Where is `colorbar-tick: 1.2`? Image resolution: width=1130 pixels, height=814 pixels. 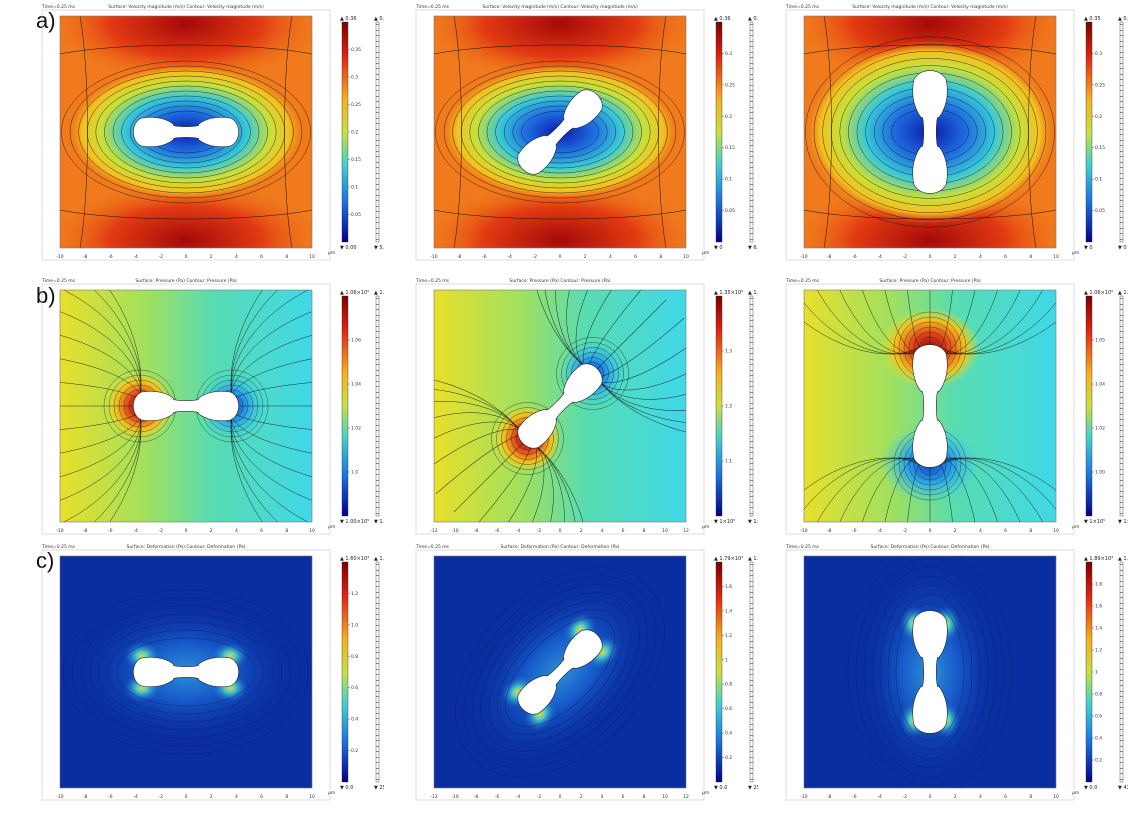 colorbar-tick: 1.2 is located at coordinates (728, 407).